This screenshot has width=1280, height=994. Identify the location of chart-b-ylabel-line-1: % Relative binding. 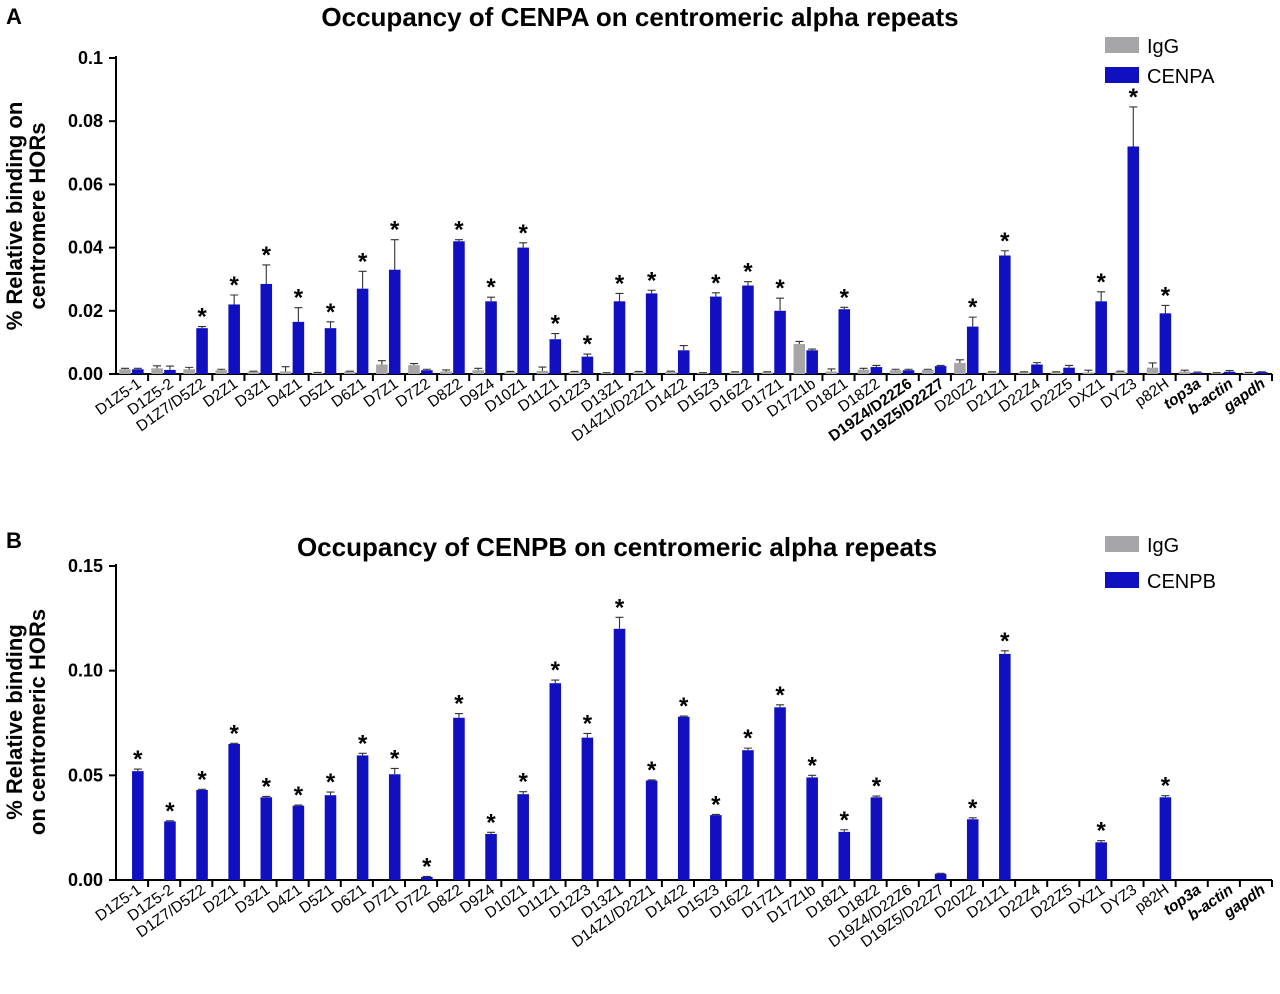
(14, 722).